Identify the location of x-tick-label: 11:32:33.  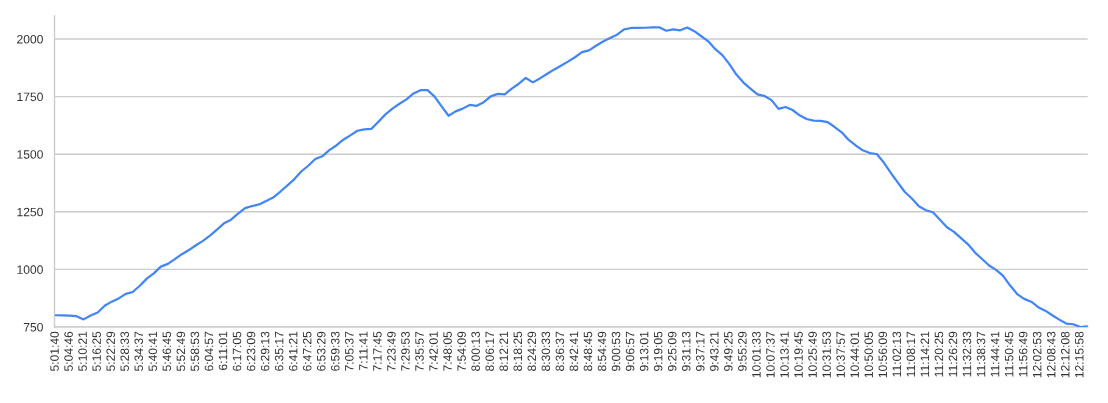
(967, 354).